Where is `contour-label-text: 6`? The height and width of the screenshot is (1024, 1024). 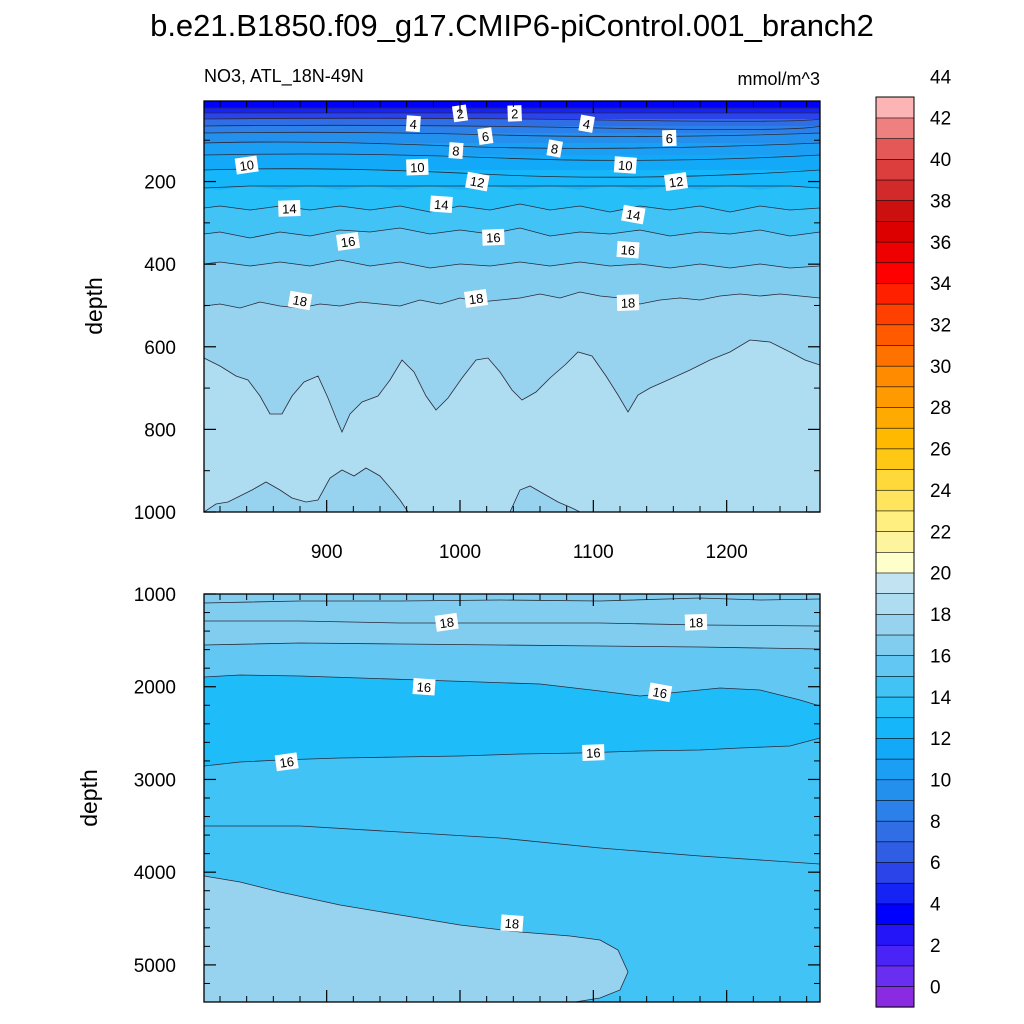
contour-label-text: 6 is located at coordinates (669, 138).